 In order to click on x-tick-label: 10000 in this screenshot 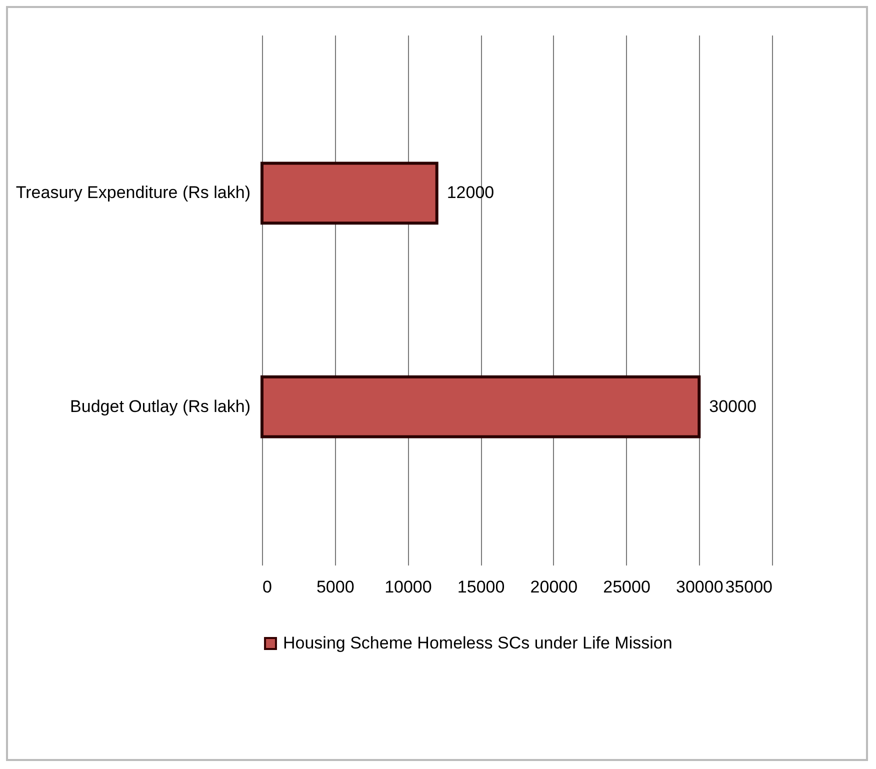, I will do `click(408, 587)`.